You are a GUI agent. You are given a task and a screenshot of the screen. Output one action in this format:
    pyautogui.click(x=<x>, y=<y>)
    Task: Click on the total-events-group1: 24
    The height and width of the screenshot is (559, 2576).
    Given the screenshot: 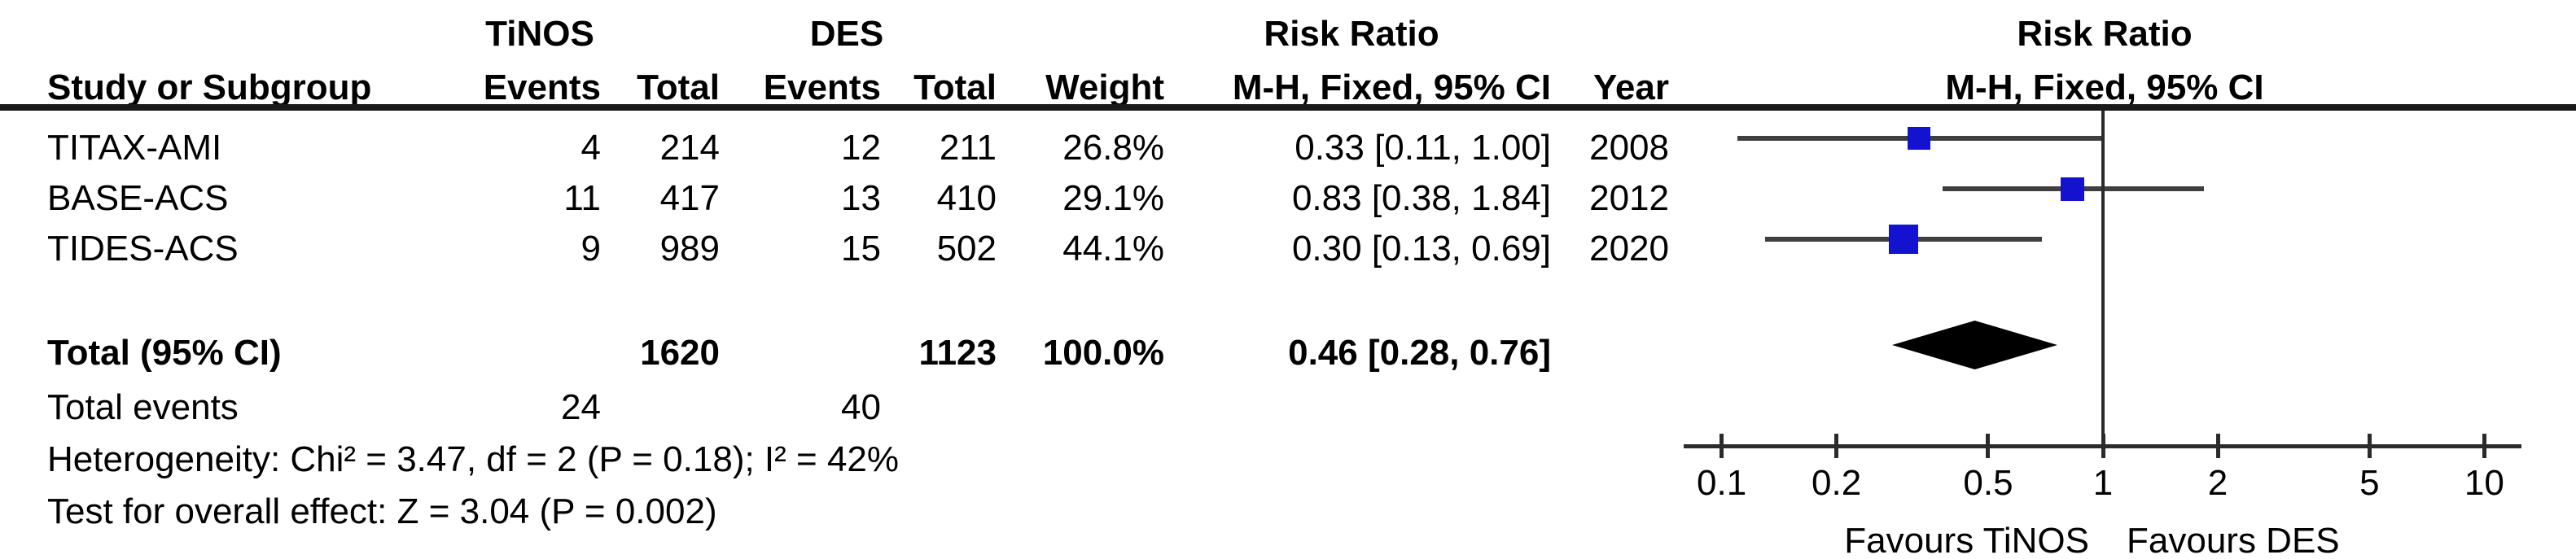 What is the action you would take?
    pyautogui.click(x=581, y=407)
    